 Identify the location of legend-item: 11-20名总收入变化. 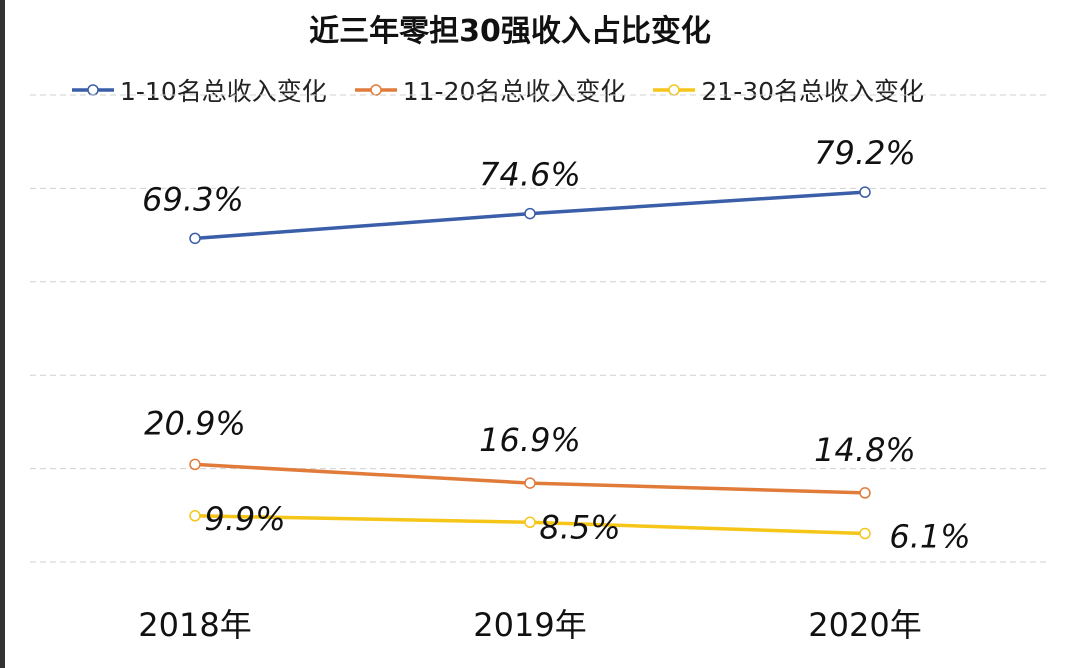
(489, 90).